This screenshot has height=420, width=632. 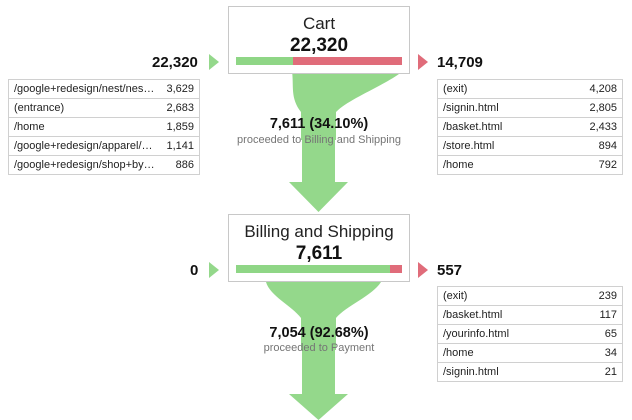 I want to click on row-label: (entrance), so click(x=39, y=108).